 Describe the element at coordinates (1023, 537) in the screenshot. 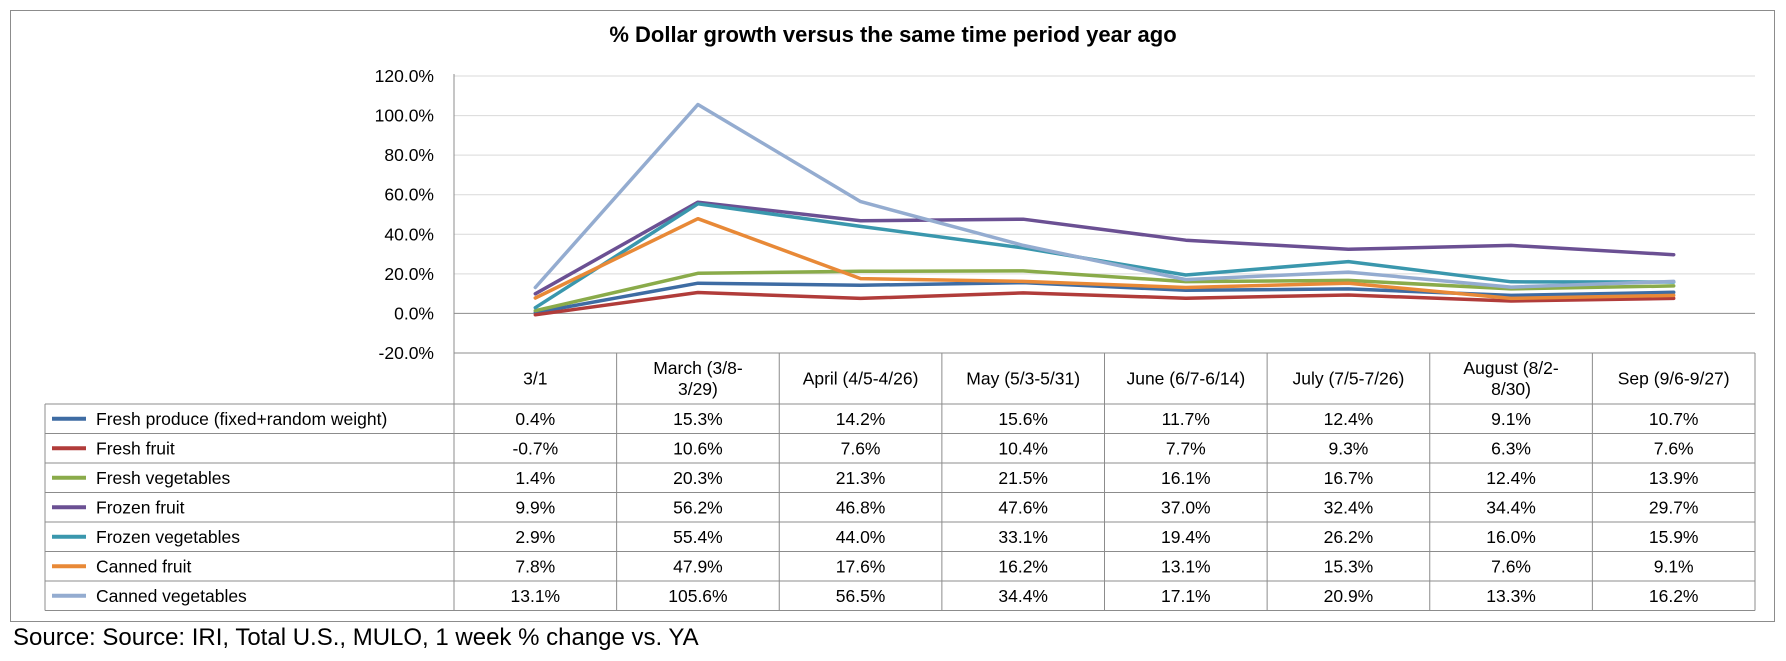

I see `data-label: 33.1%` at that location.